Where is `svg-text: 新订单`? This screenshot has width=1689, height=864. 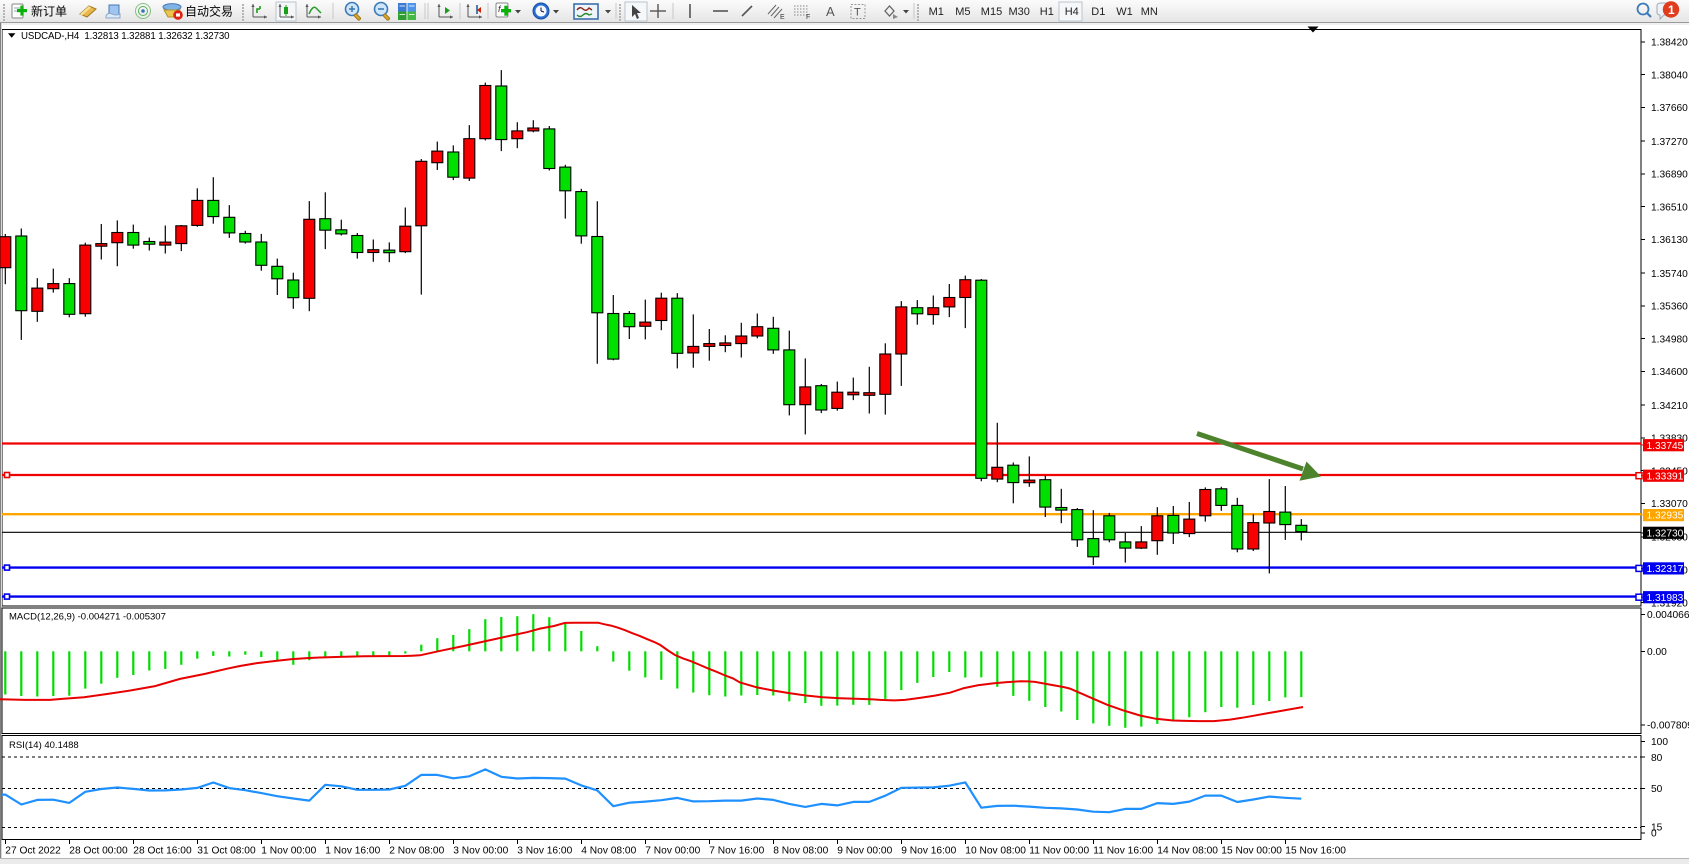
svg-text: 新订单 is located at coordinates (49, 11).